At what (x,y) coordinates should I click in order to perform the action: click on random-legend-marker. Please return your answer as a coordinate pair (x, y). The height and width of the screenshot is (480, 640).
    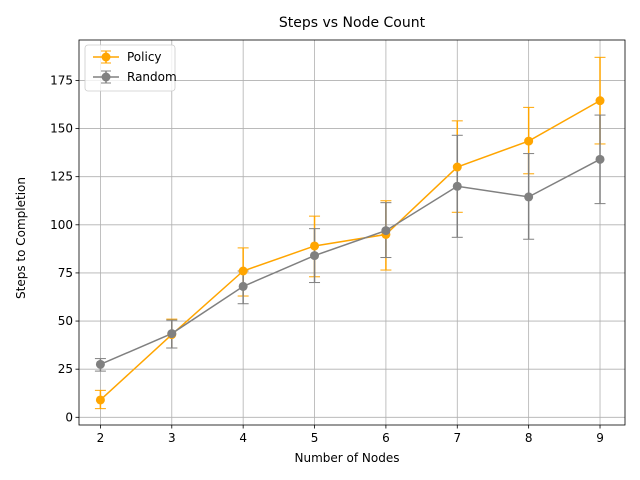
    Looking at the image, I should click on (106, 77).